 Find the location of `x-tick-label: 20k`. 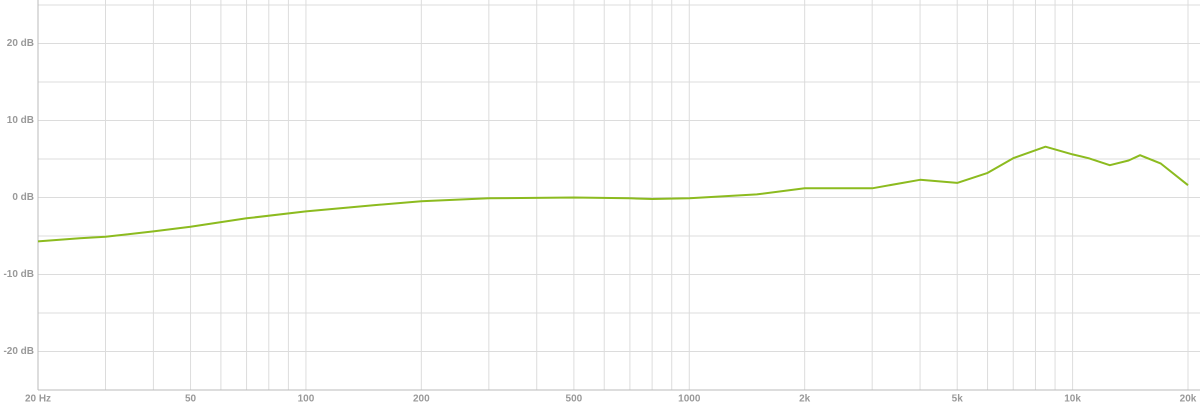

x-tick-label: 20k is located at coordinates (1188, 399).